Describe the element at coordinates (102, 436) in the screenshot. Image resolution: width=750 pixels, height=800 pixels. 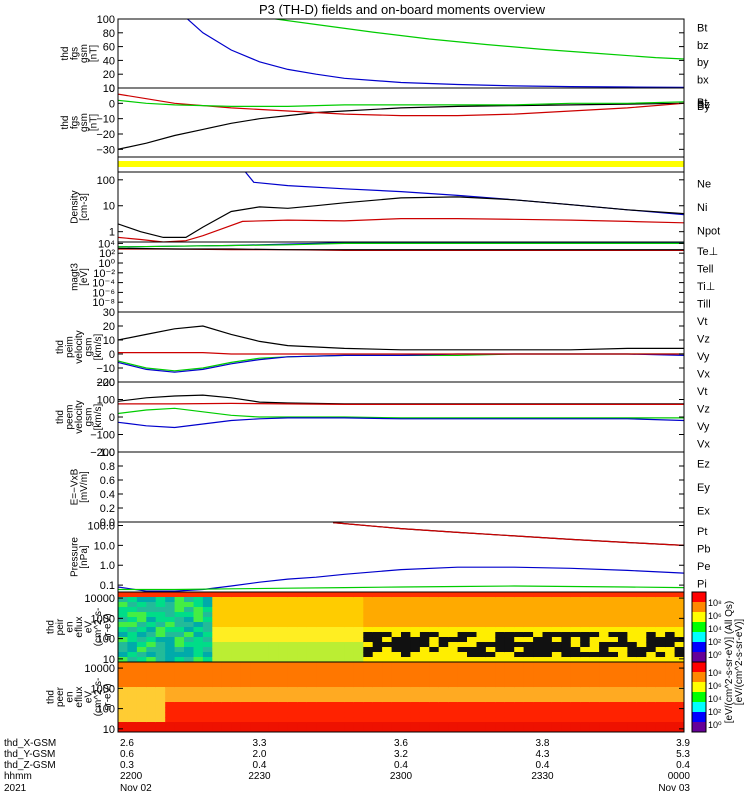
I see `ytick-label: −100` at that location.